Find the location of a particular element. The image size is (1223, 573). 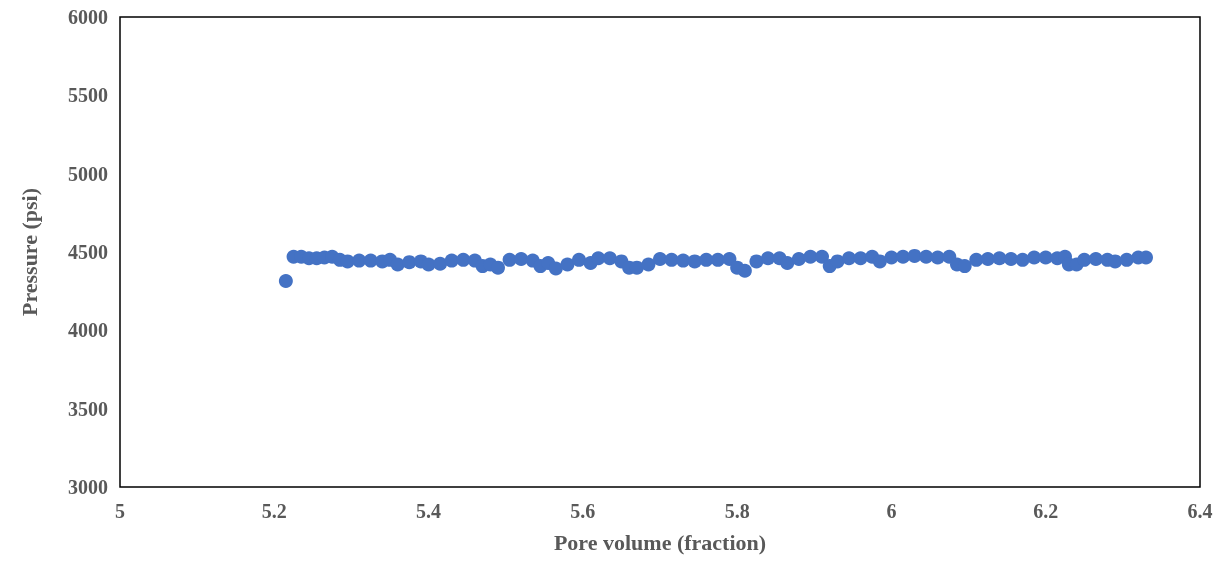

y-tick-label: 5000 is located at coordinates (88, 173).